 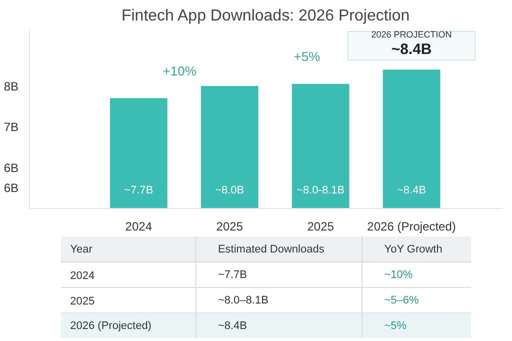 What do you see at coordinates (265, 16) in the screenshot?
I see `chart-title: Fintech App Downloads: 2026 Projection` at bounding box center [265, 16].